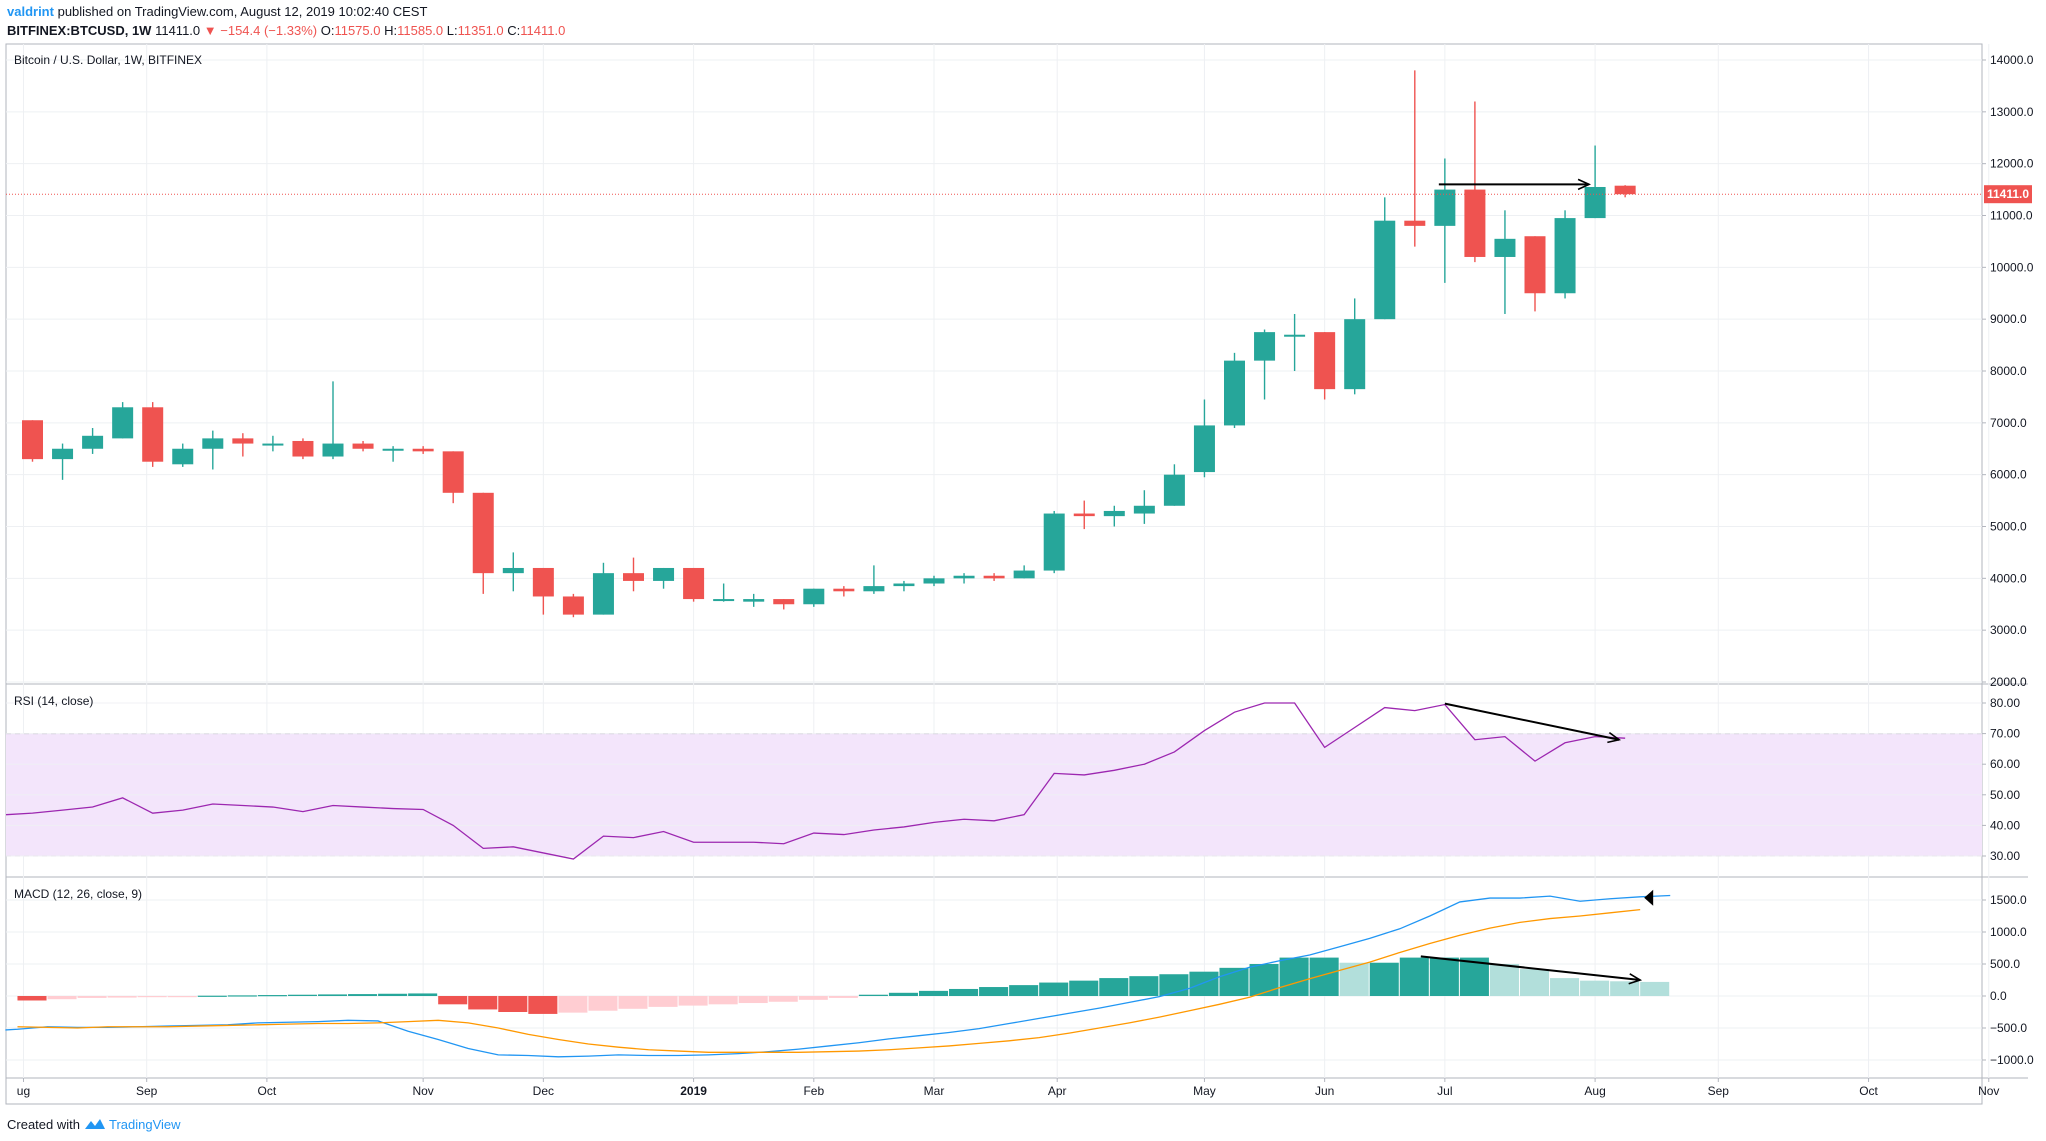  What do you see at coordinates (543, 1091) in the screenshot?
I see `x-tick-label: Dec` at bounding box center [543, 1091].